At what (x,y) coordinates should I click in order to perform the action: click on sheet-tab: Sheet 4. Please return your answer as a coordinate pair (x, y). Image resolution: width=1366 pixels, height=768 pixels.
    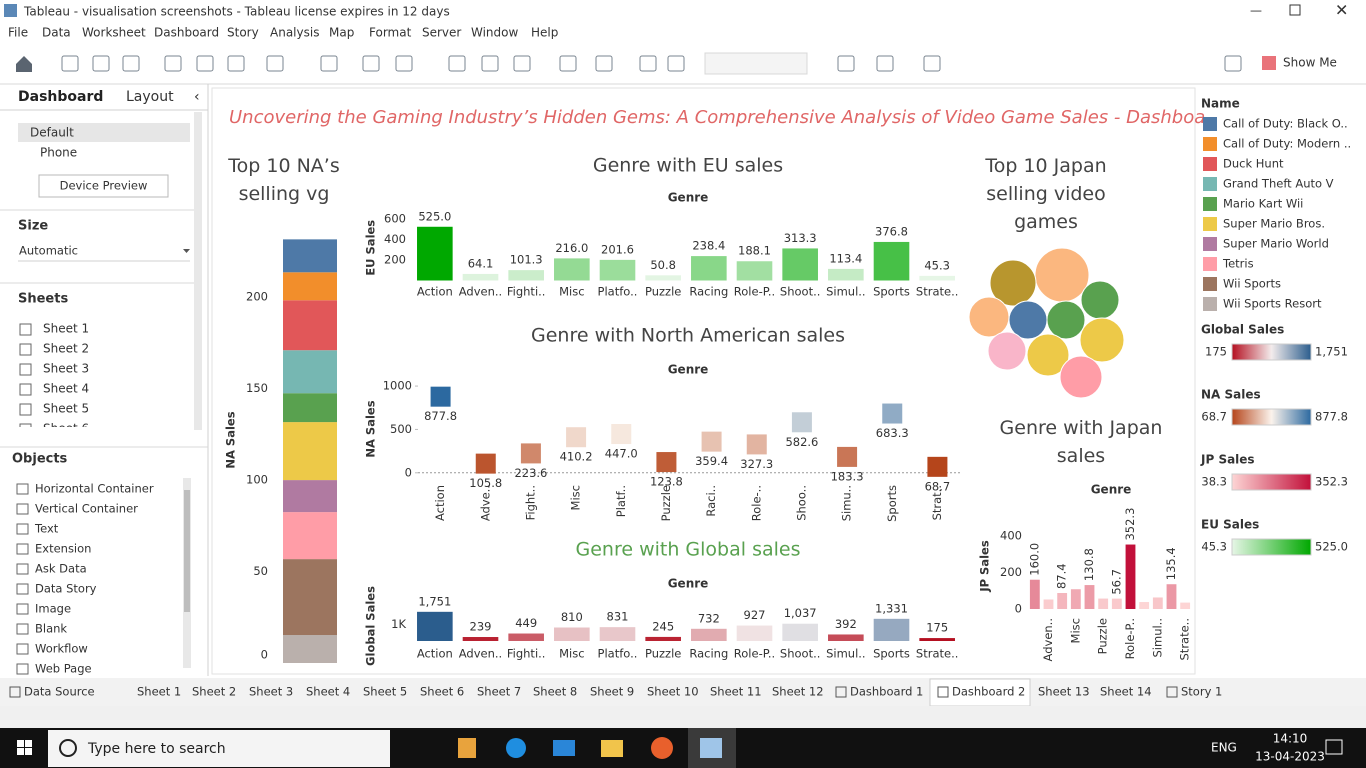
    Looking at the image, I should click on (328, 692).